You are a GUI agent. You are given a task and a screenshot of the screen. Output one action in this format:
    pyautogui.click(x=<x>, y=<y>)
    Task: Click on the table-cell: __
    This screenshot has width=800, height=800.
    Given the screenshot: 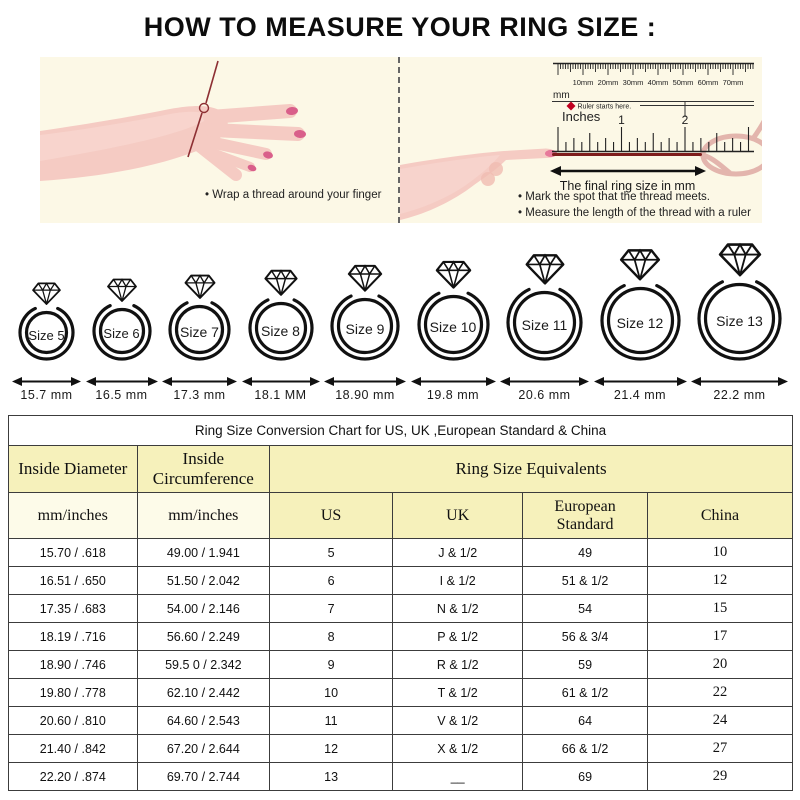 What is the action you would take?
    pyautogui.click(x=458, y=776)
    